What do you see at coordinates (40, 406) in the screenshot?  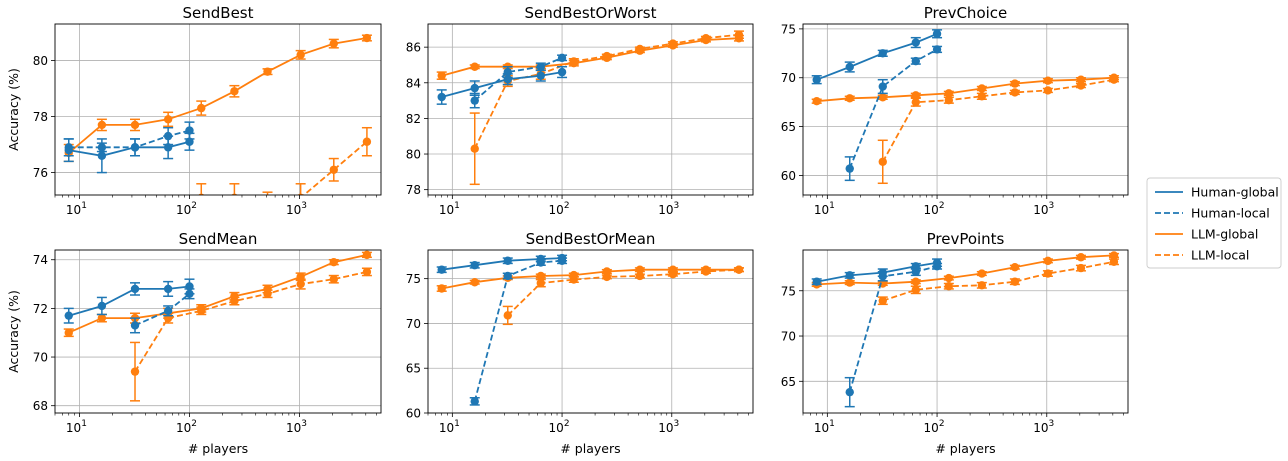 I see `y-tick-label: 68` at bounding box center [40, 406].